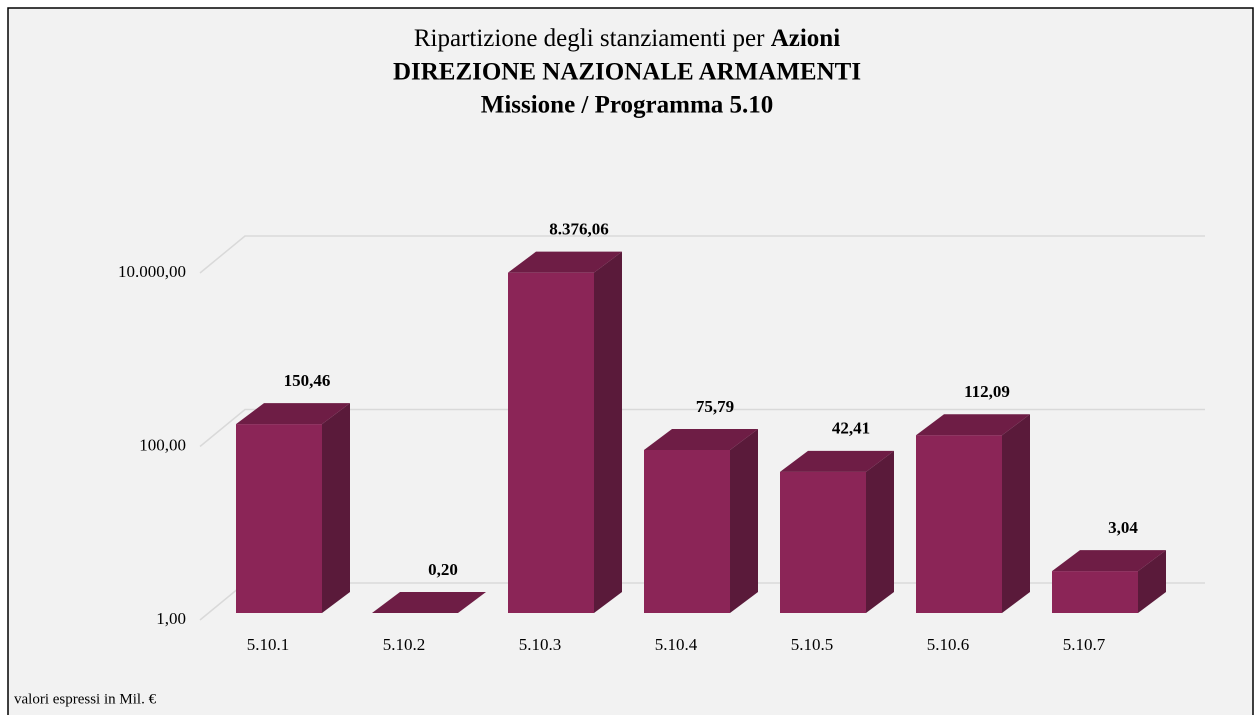  Describe the element at coordinates (1123, 527) in the screenshot. I see `value-label: 3,04` at that location.